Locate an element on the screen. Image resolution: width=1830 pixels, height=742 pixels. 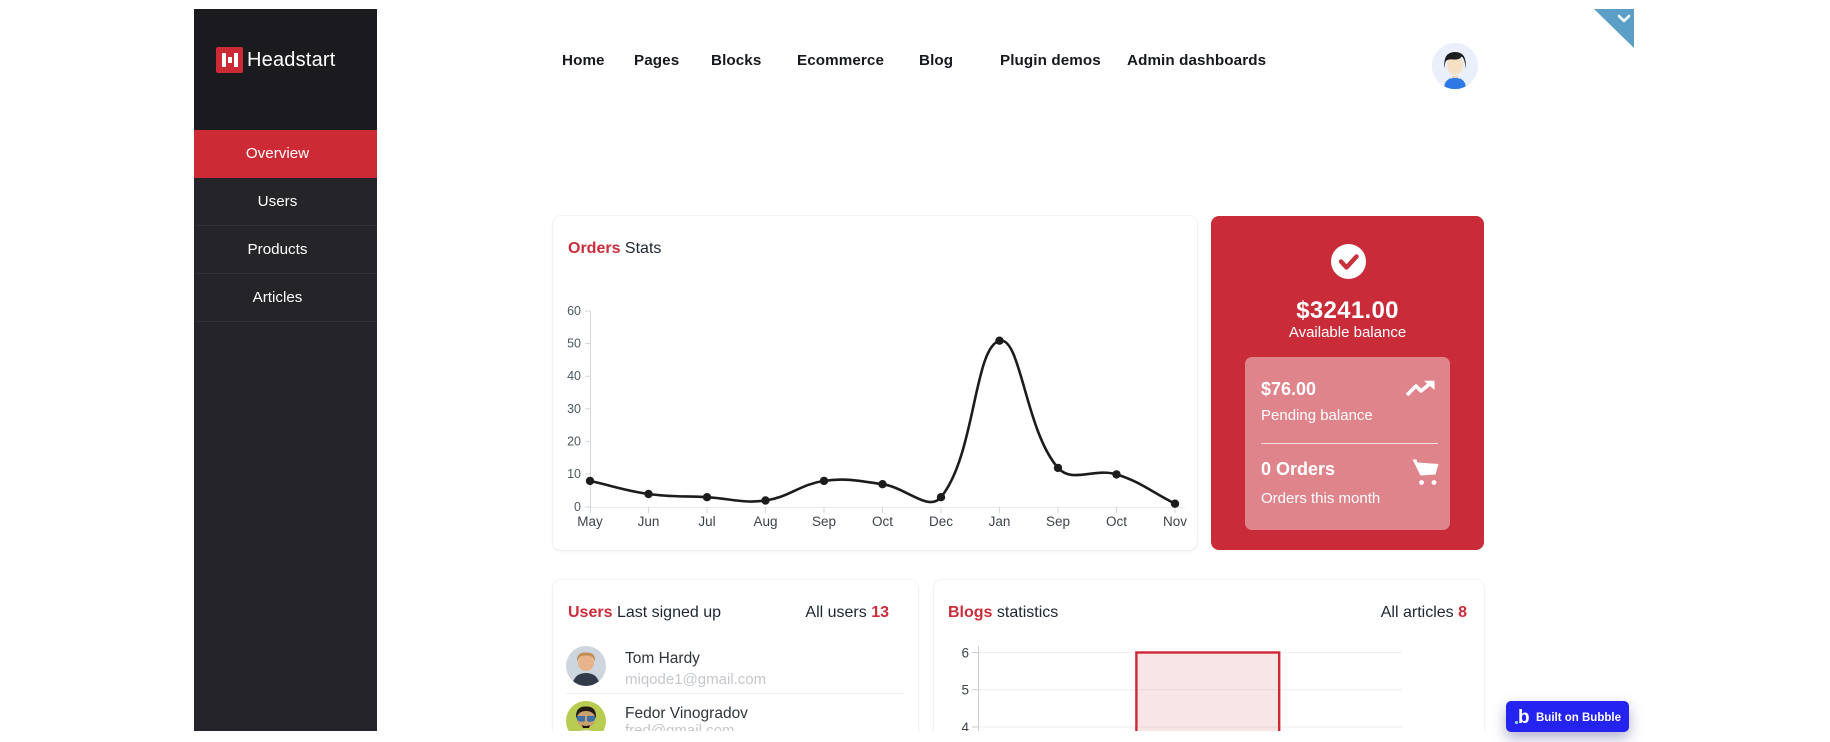
svg-text: 5 is located at coordinates (965, 690).